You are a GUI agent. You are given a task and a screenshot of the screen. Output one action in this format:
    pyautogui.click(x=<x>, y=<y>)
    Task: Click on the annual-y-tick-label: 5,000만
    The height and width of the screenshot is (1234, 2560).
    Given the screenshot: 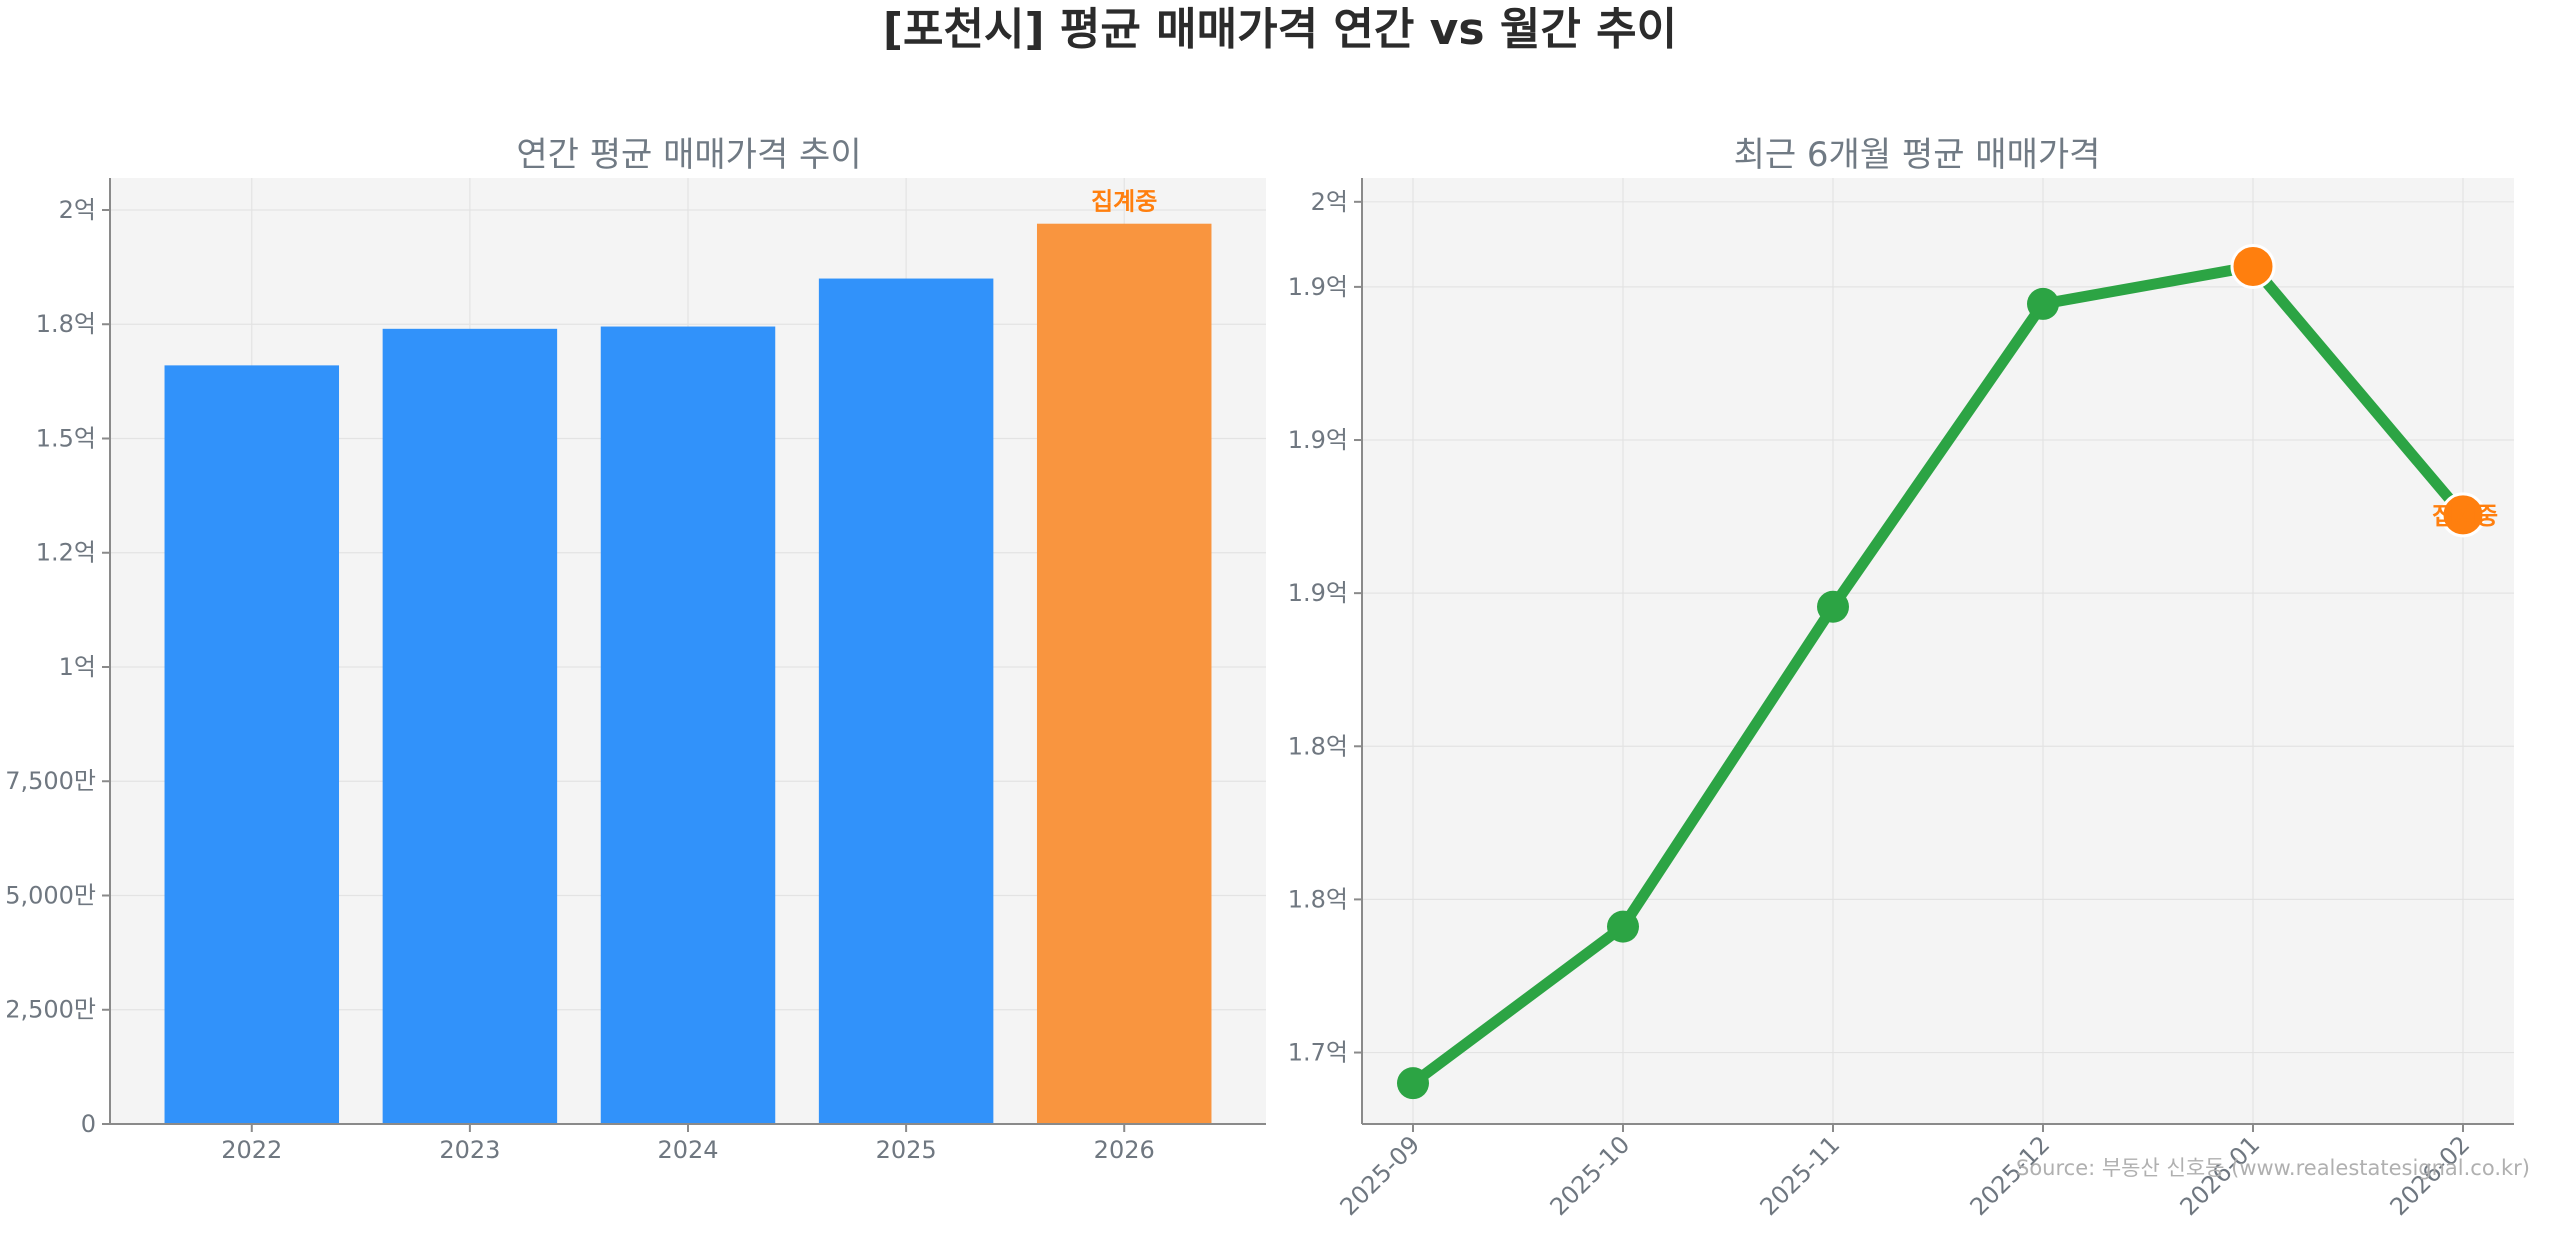 What is the action you would take?
    pyautogui.click(x=50, y=895)
    